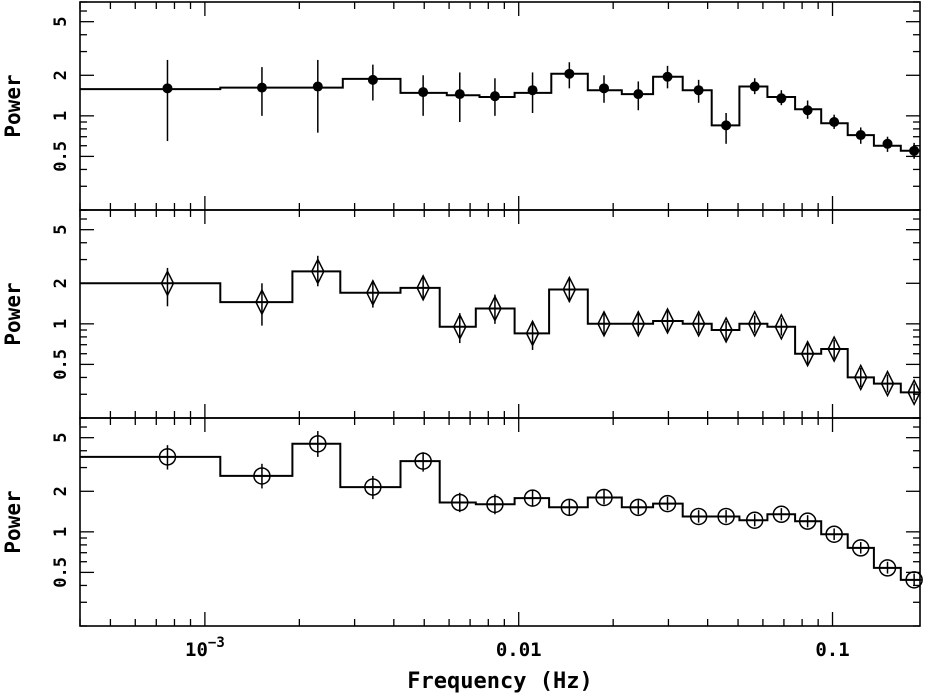  What do you see at coordinates (500, 112) in the screenshot?
I see `model-step-line` at bounding box center [500, 112].